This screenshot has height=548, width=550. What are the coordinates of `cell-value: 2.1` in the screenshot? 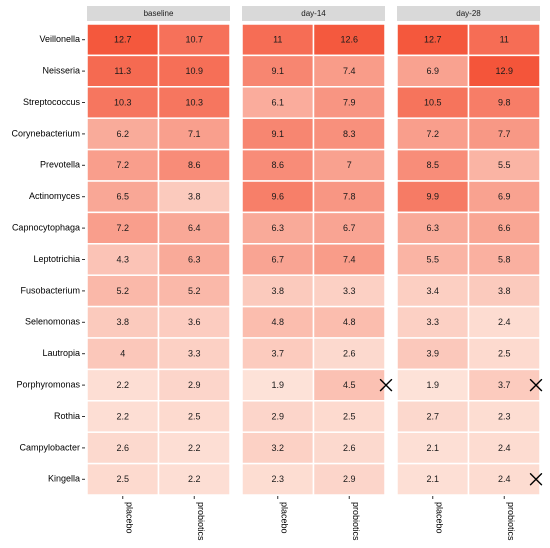 It's located at (432, 448).